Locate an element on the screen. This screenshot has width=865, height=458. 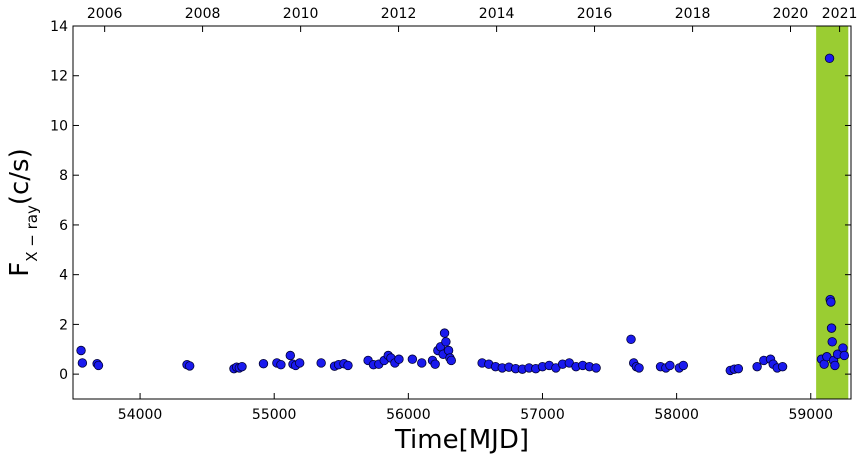
x-tick-label: 58000 is located at coordinates (676, 415).